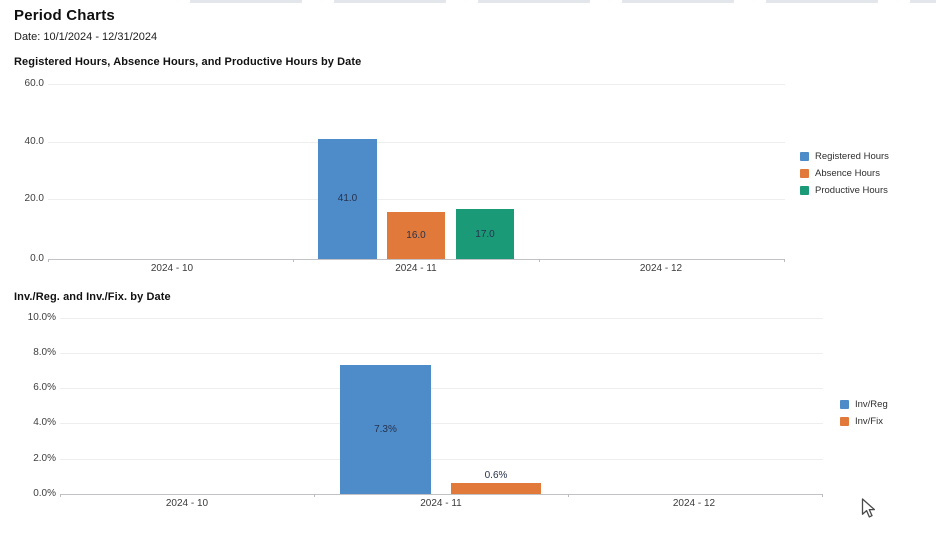 The width and height of the screenshot is (936, 559). Describe the element at coordinates (416, 268) in the screenshot. I see `chart1-xtick-2024-11: 2024 - 11` at that location.